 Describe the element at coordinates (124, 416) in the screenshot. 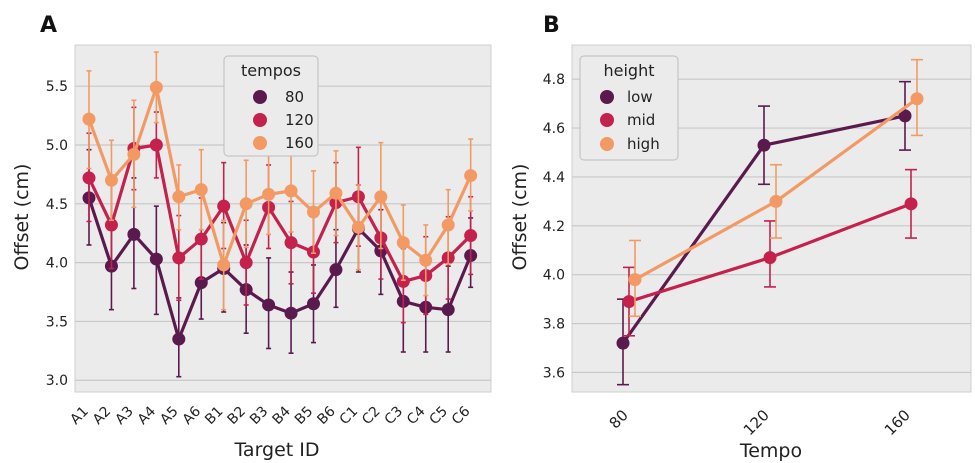

I see `a-x-tick-label: A3` at that location.